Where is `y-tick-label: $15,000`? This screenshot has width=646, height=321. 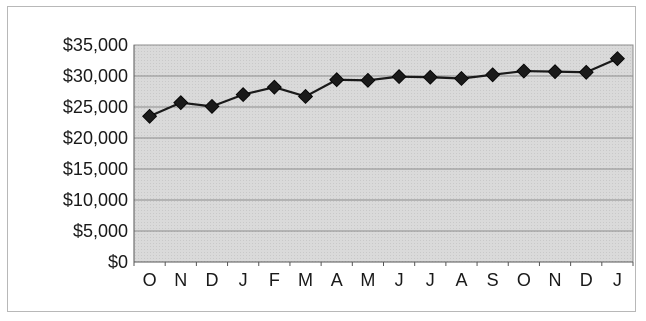 y-tick-label: $15,000 is located at coordinates (95, 169).